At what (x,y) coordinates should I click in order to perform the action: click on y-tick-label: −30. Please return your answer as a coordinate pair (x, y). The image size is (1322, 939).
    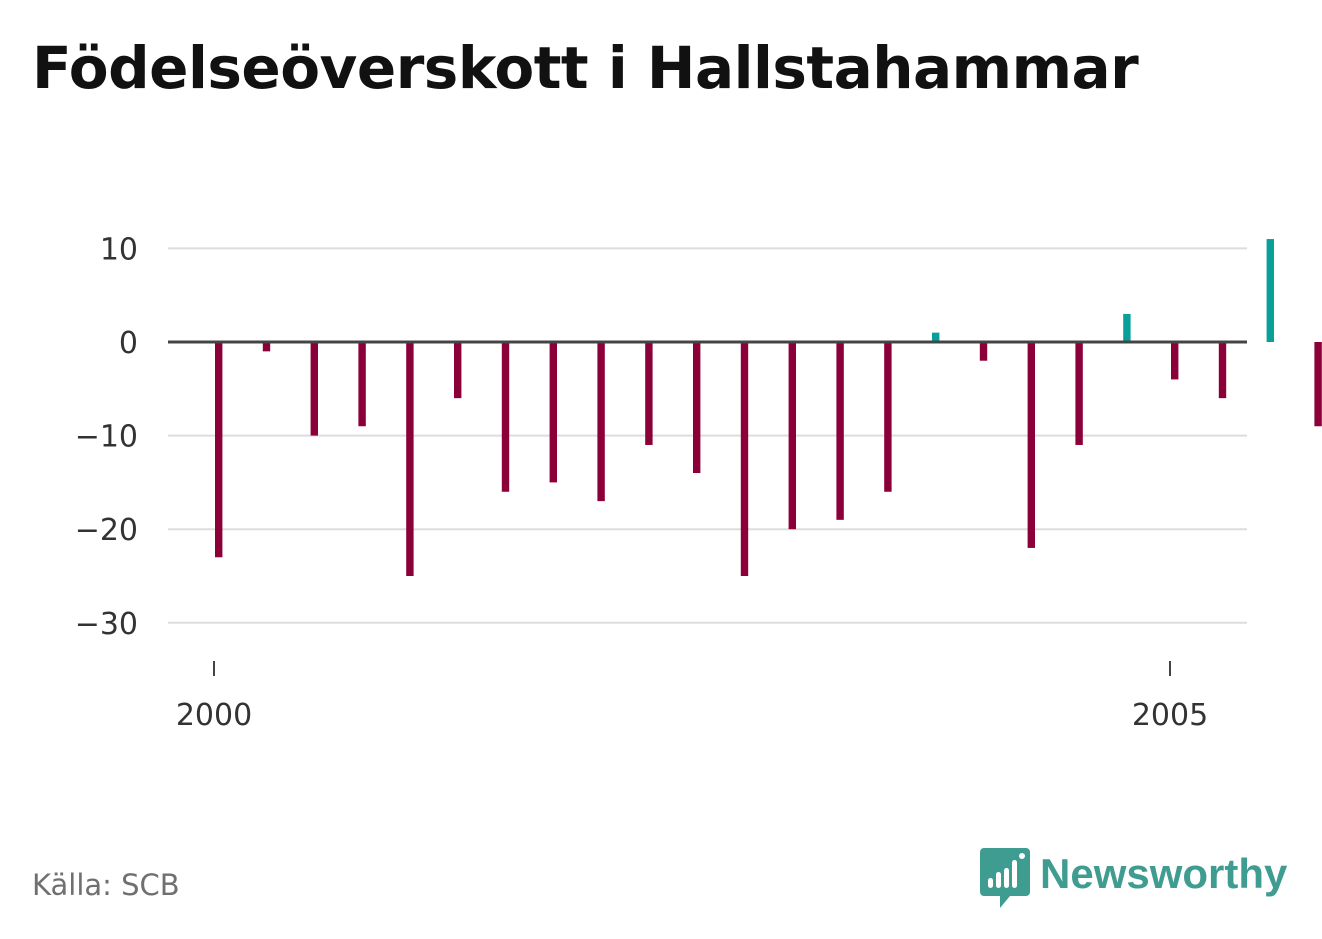
    Looking at the image, I should click on (106, 624).